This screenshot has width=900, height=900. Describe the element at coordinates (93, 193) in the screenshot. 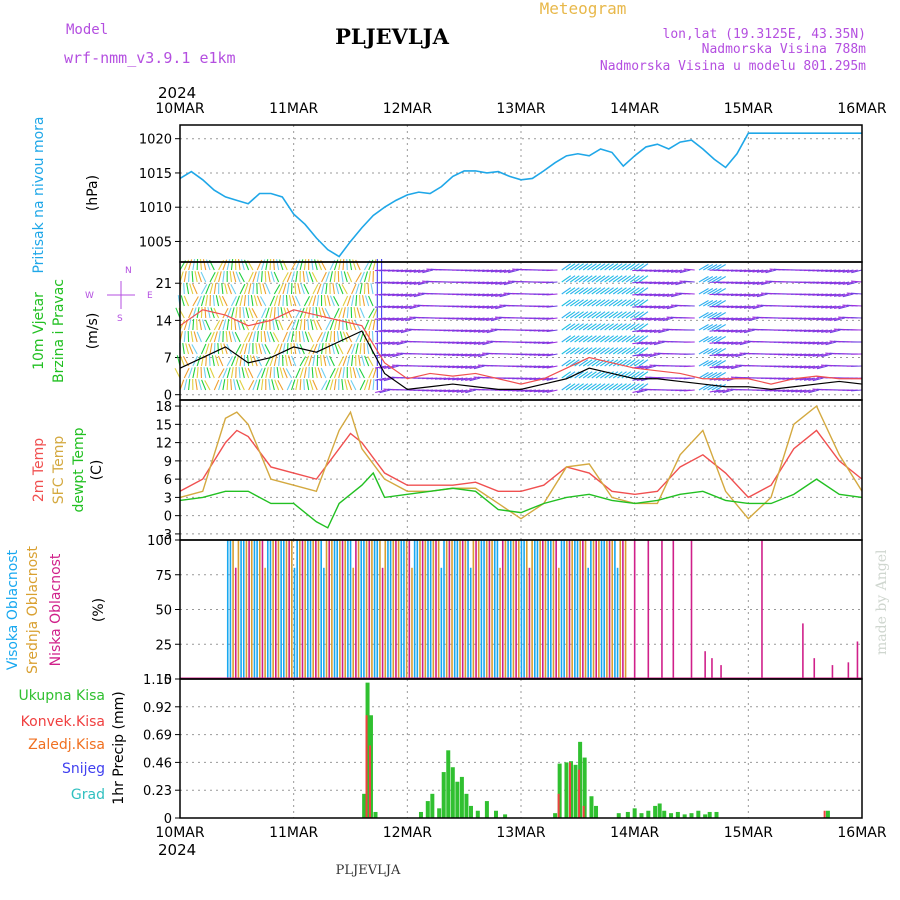

I see `pressure-unit-label: (hPa)` at that location.